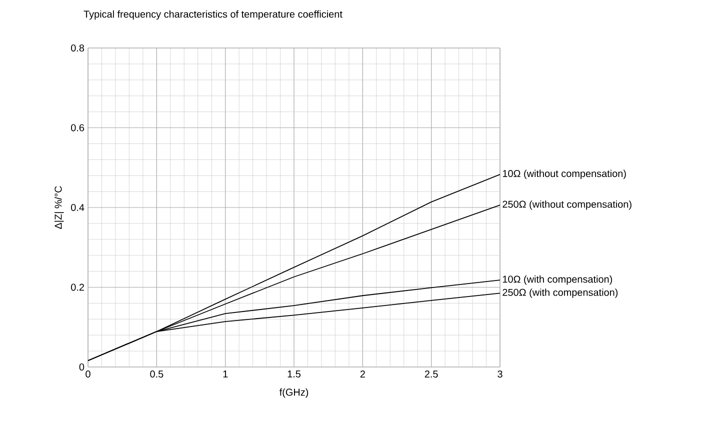 The width and height of the screenshot is (702, 431). Describe the element at coordinates (77, 208) in the screenshot. I see `y-tick-label: 0.4` at that location.